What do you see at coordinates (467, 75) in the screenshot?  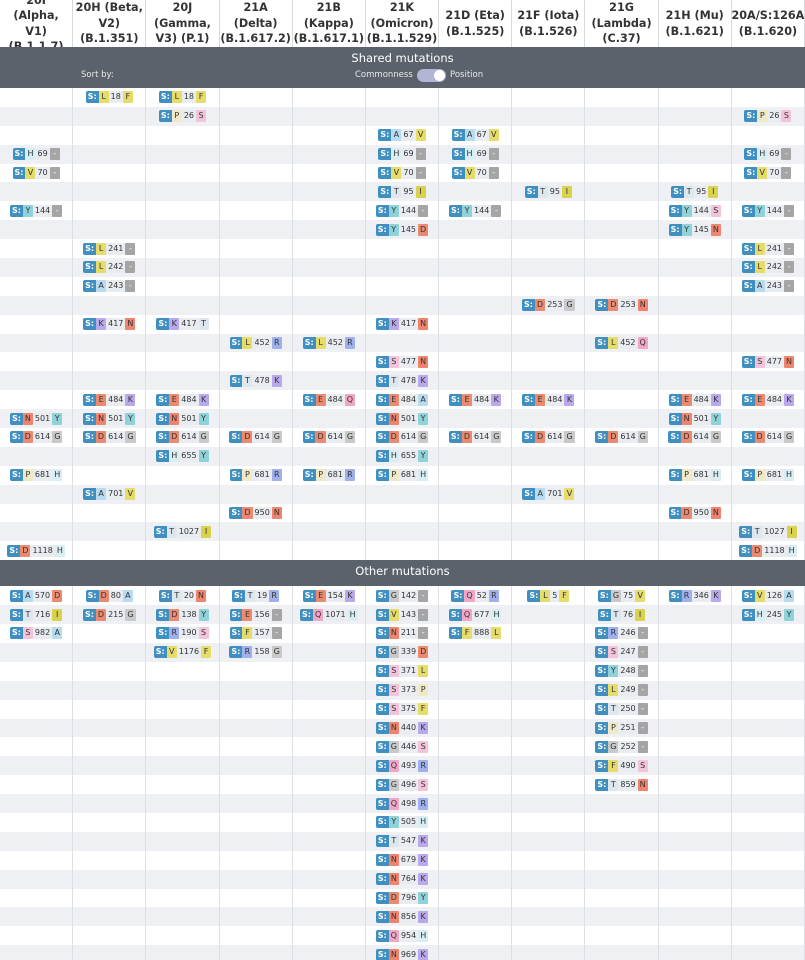 I see `sort-option: Position` at bounding box center [467, 75].